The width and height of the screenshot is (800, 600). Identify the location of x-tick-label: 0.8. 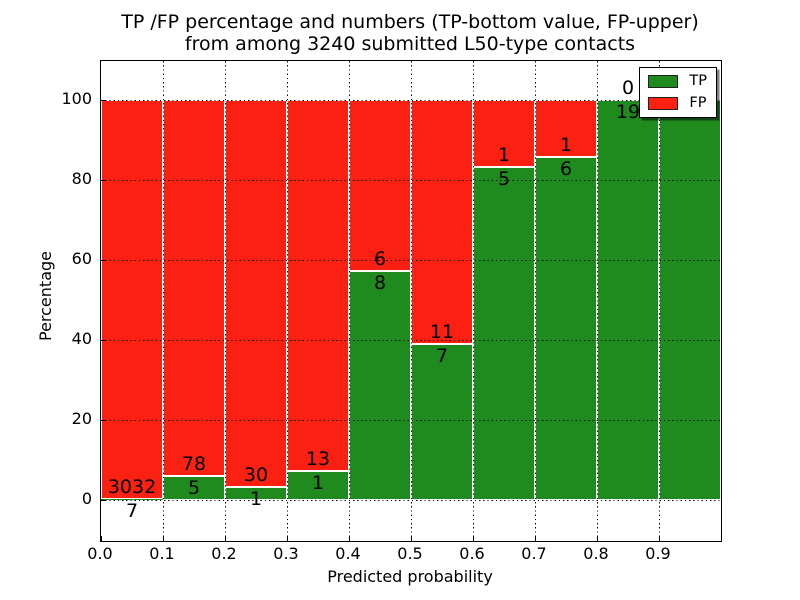
(596, 553).